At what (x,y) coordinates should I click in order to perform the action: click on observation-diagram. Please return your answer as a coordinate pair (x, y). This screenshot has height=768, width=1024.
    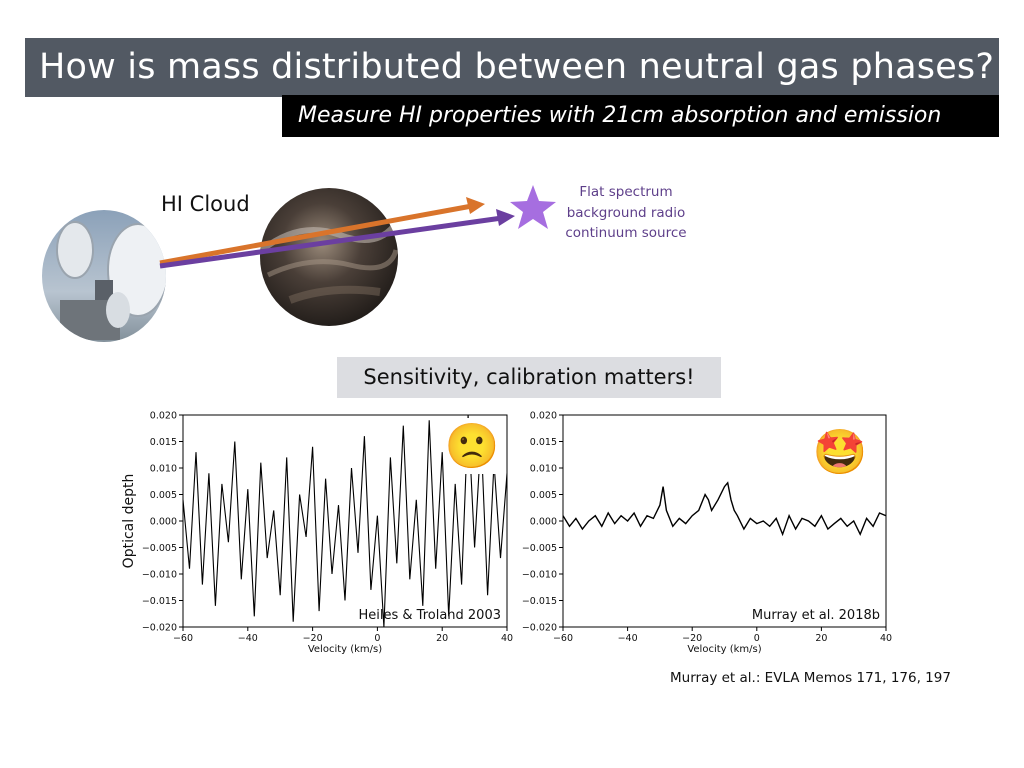
    Looking at the image, I should click on (299, 263).